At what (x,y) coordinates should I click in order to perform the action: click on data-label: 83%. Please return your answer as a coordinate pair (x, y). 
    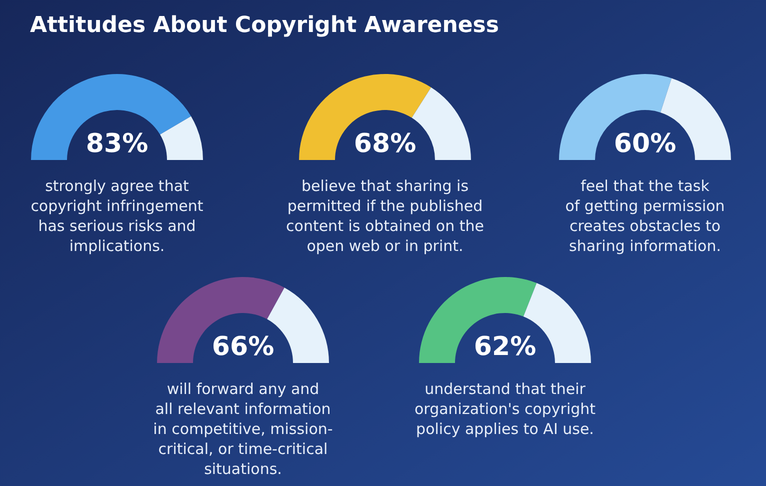
    Looking at the image, I should click on (117, 144).